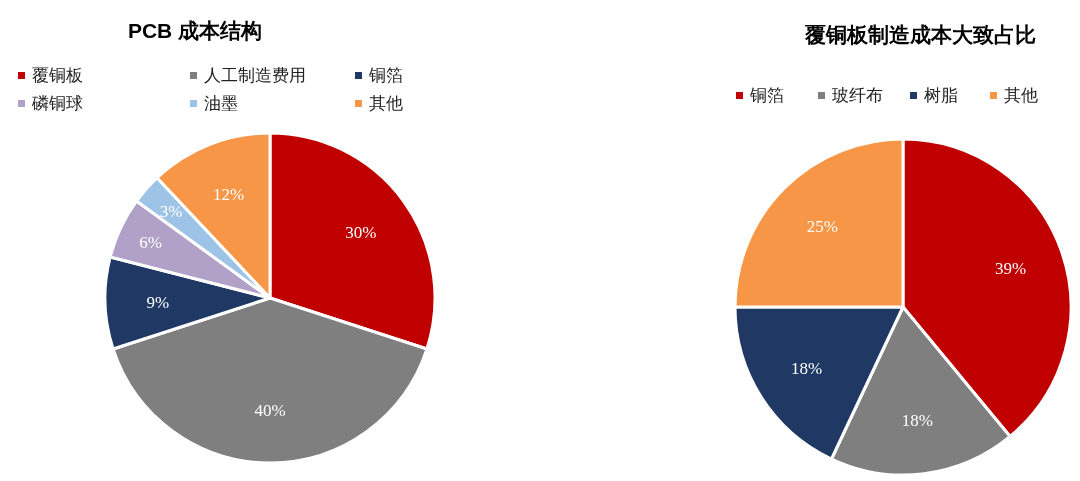 The height and width of the screenshot is (481, 1080). Describe the element at coordinates (857, 95) in the screenshot. I see `legend-label: 玻纤布` at that location.